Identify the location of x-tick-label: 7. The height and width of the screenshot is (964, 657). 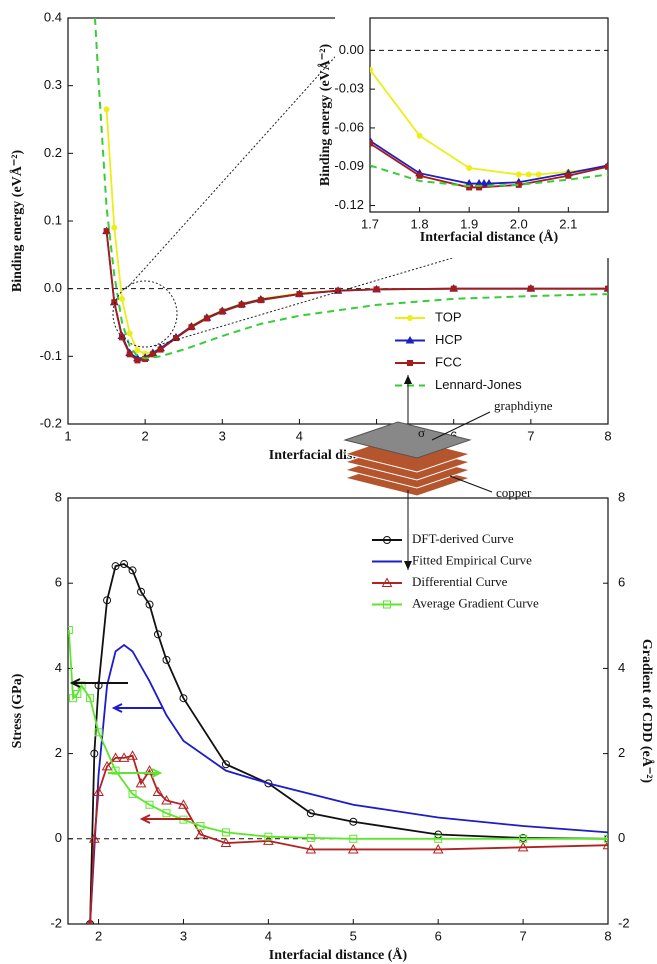
(530, 435).